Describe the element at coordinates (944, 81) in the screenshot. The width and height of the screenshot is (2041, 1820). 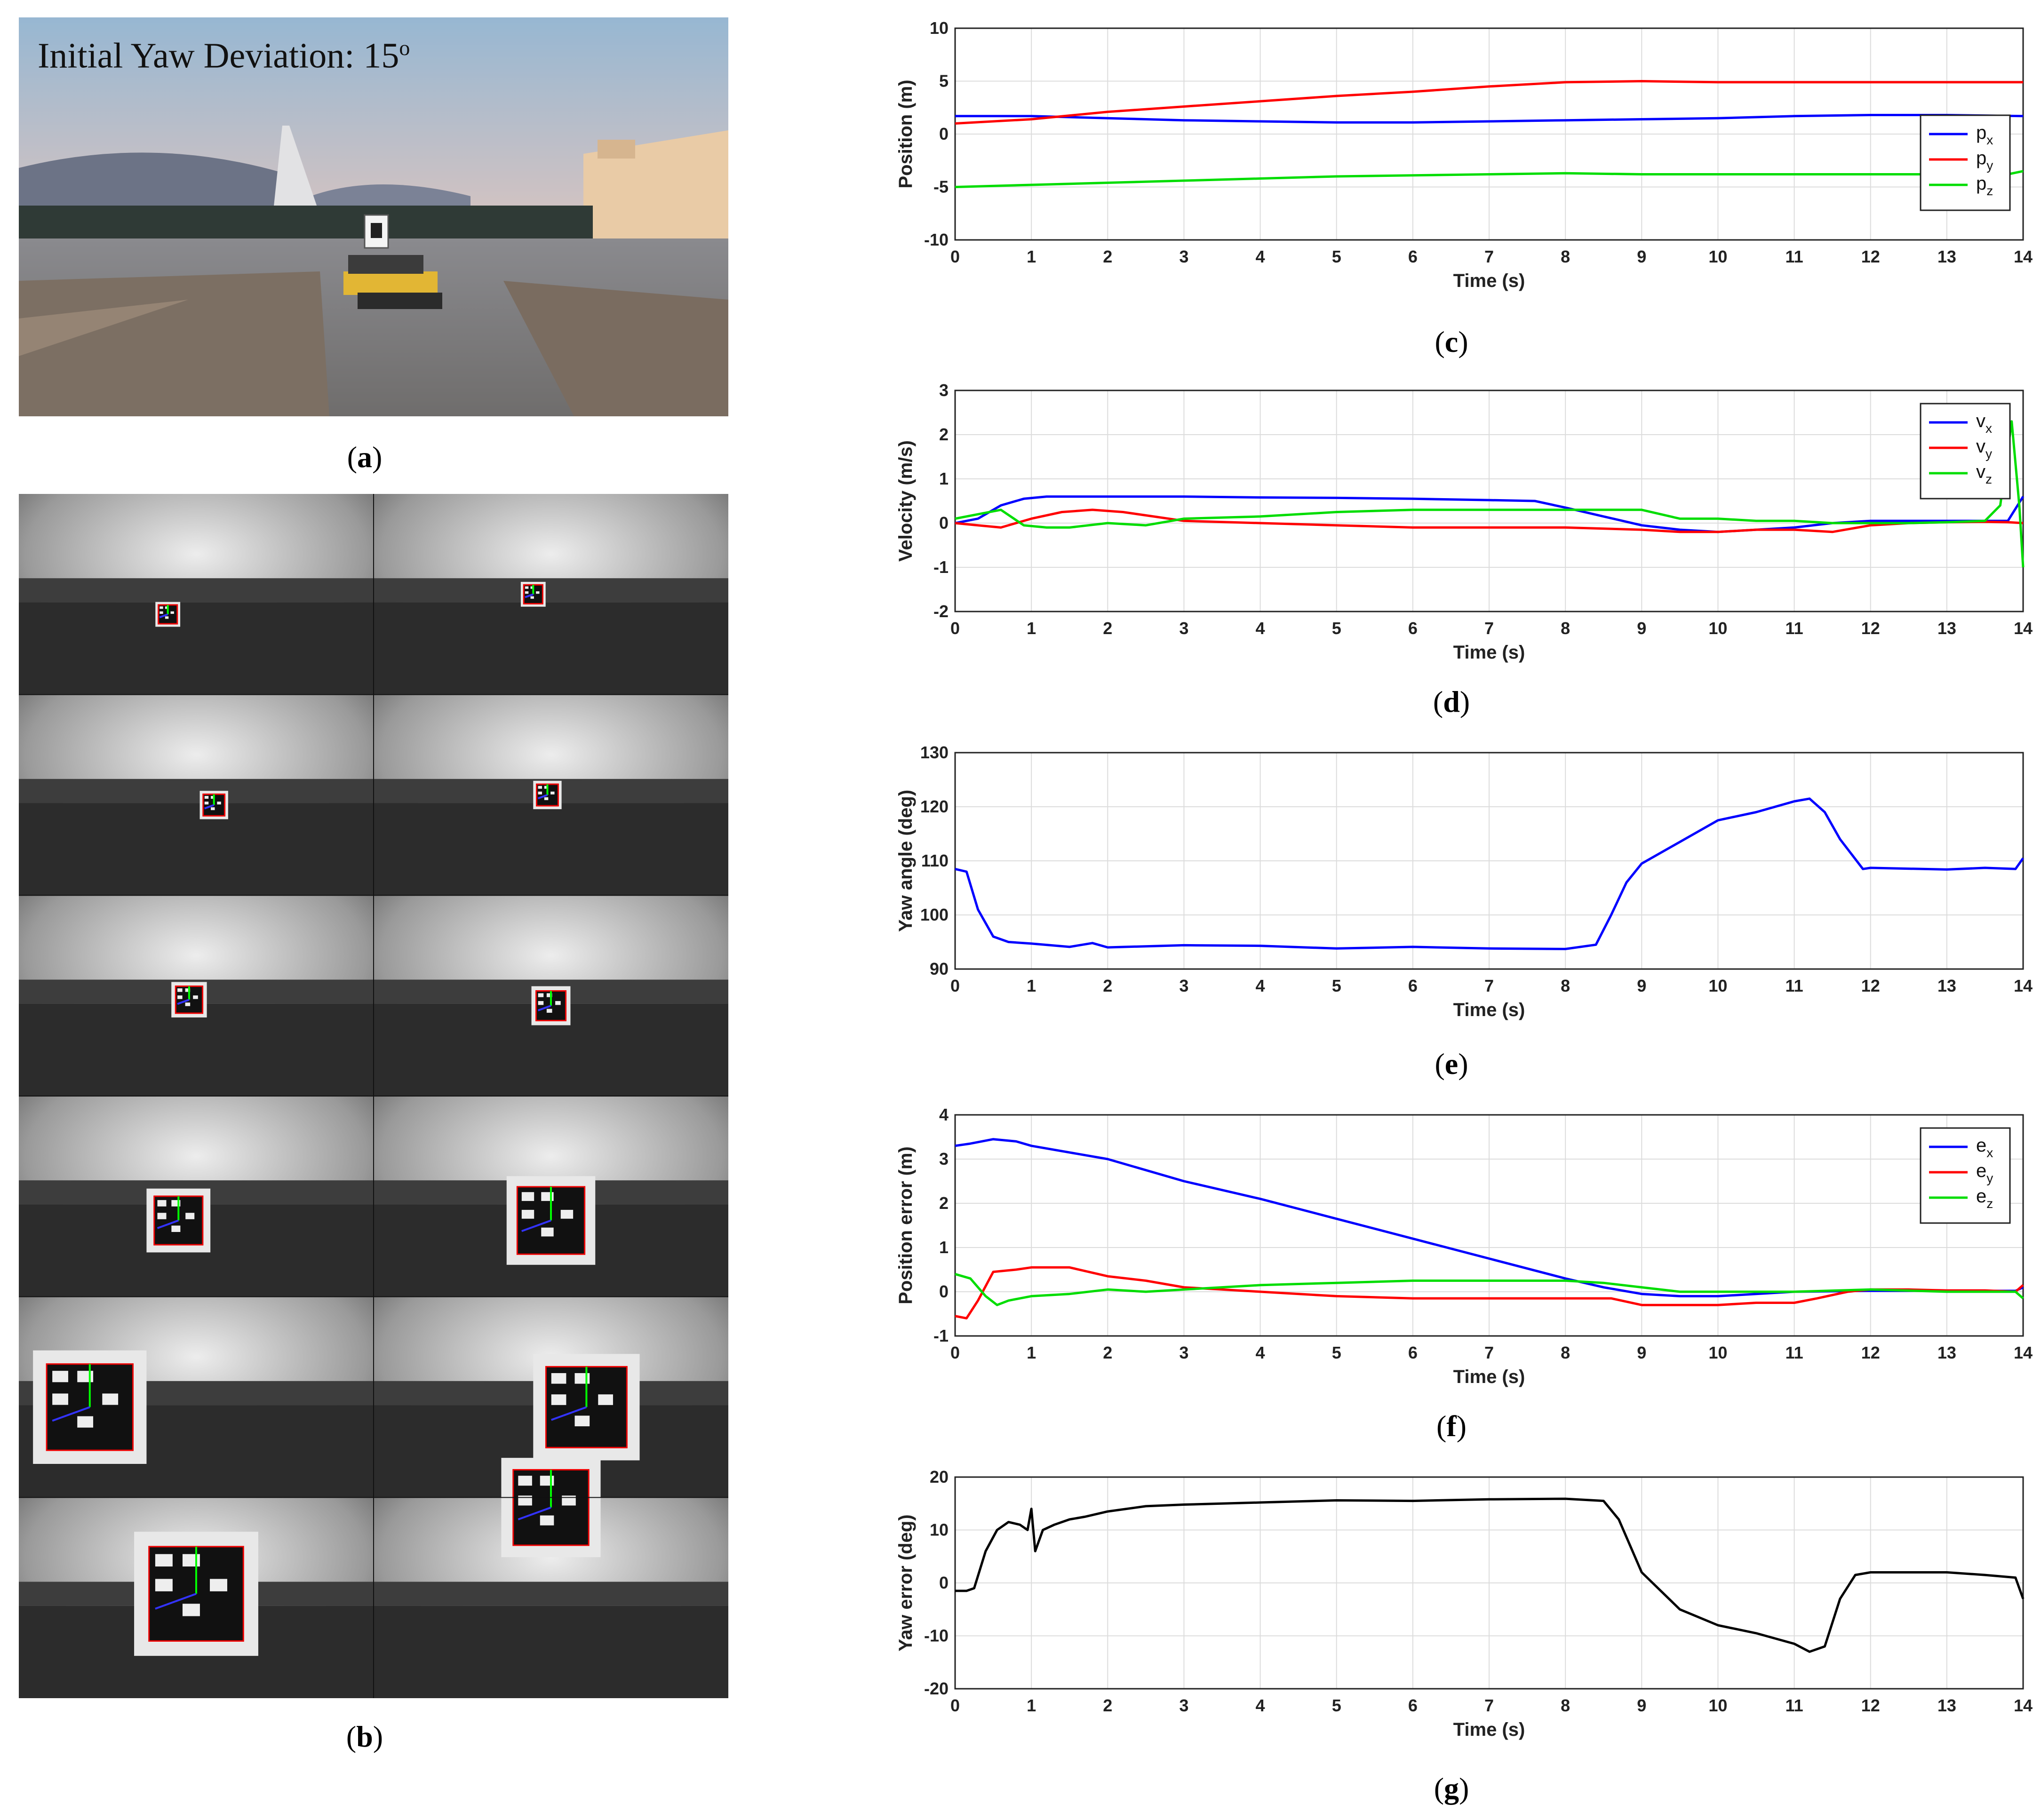
I see `y-tick-label: 5` at that location.